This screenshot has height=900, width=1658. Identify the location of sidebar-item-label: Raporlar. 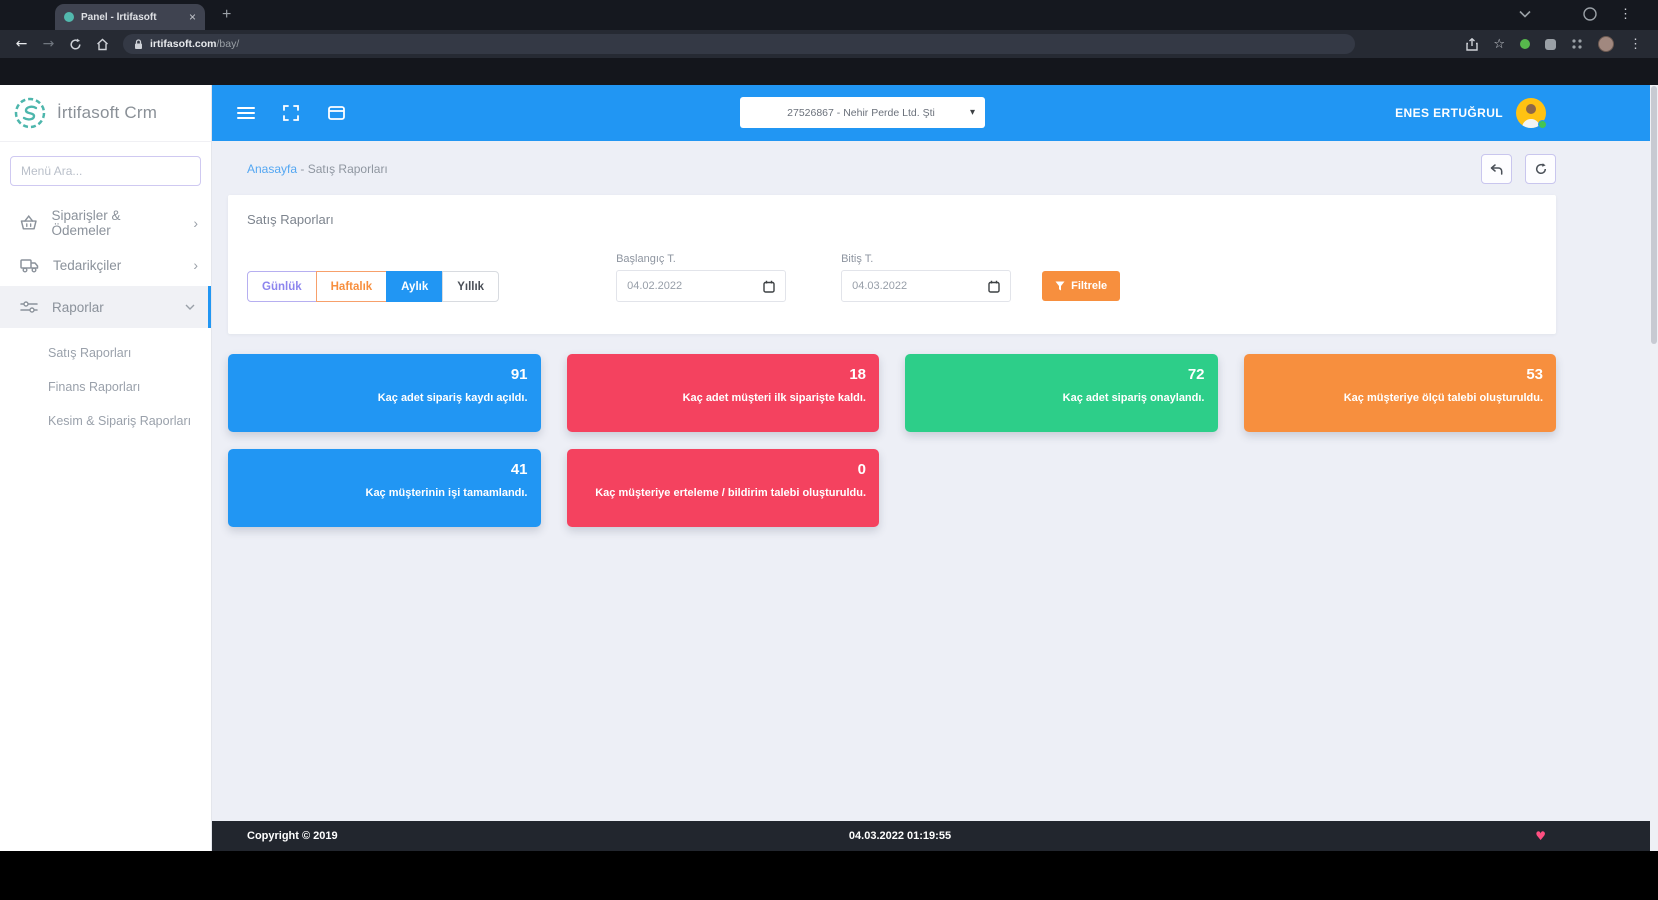
(78, 307).